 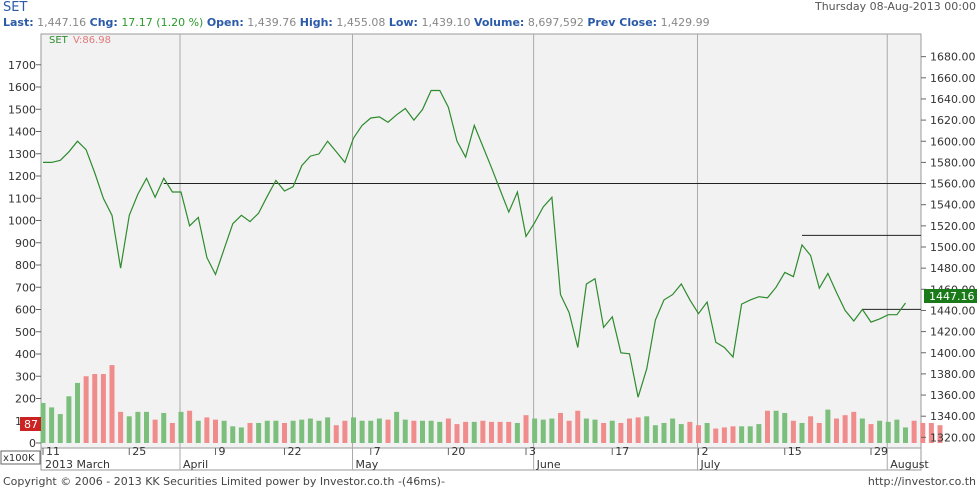 I want to click on left-tick-label: 1600, so click(x=22, y=87).